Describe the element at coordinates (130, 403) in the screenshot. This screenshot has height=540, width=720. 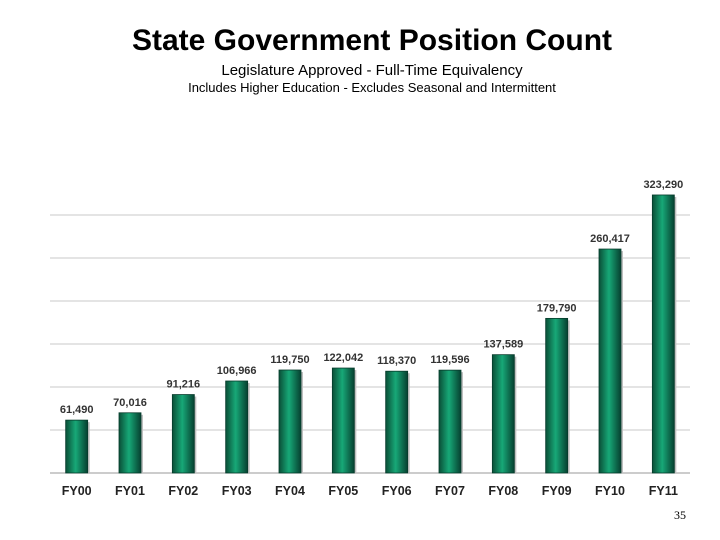
I see `value-label: 70,016` at that location.